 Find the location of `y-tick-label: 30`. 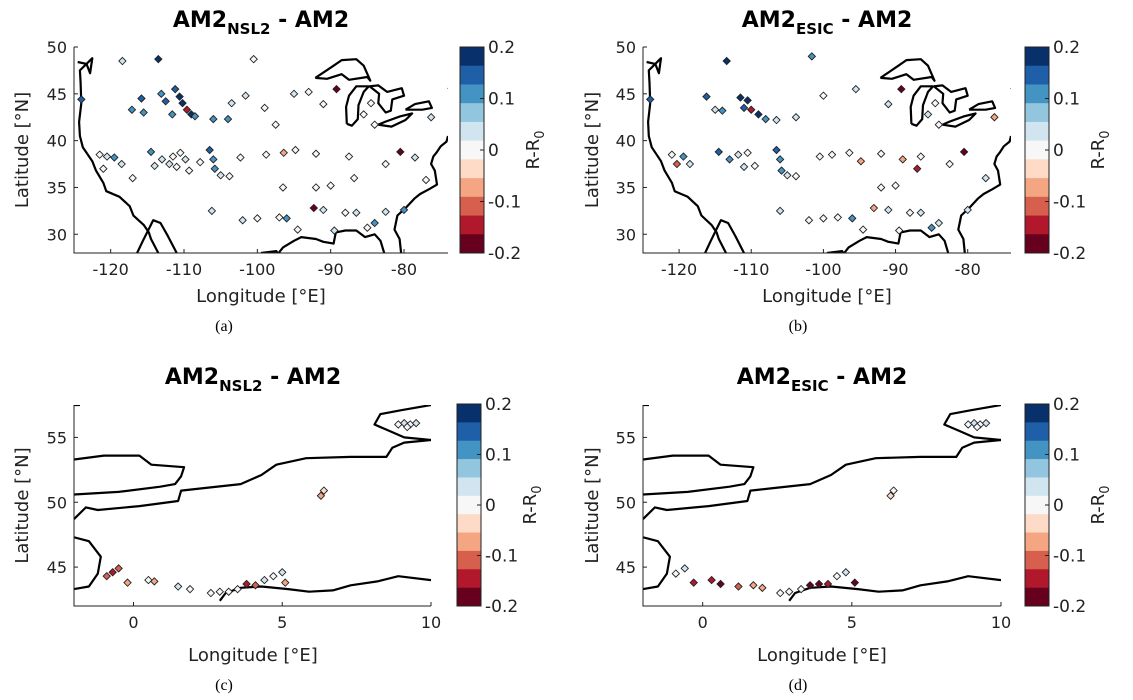

y-tick-label: 30 is located at coordinates (57, 234).